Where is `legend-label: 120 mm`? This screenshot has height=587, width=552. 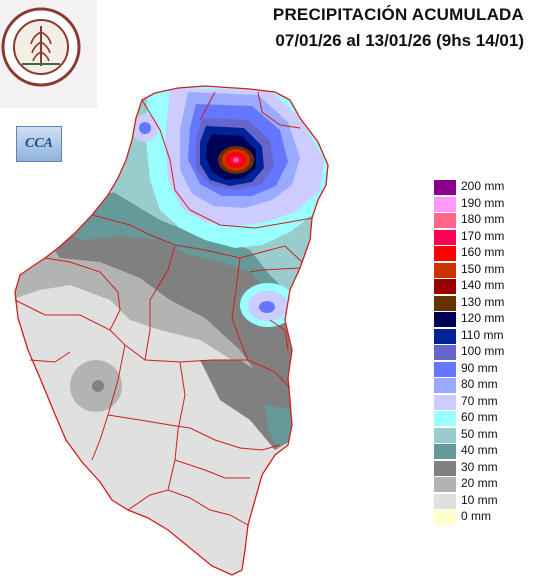 legend-label: 120 mm is located at coordinates (483, 318).